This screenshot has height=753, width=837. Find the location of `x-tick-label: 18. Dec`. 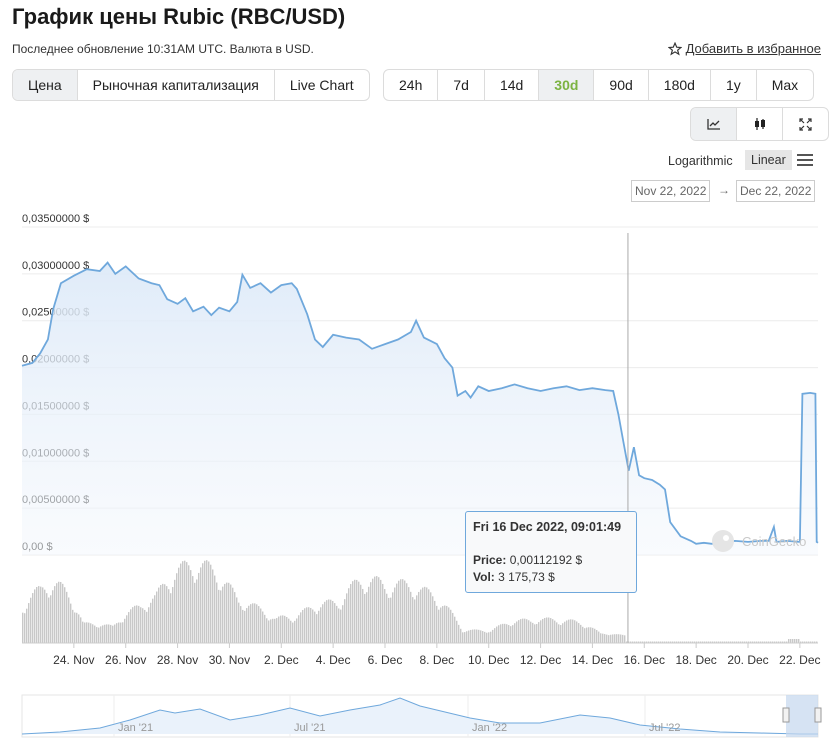

x-tick-label: 18. Dec is located at coordinates (695, 660).